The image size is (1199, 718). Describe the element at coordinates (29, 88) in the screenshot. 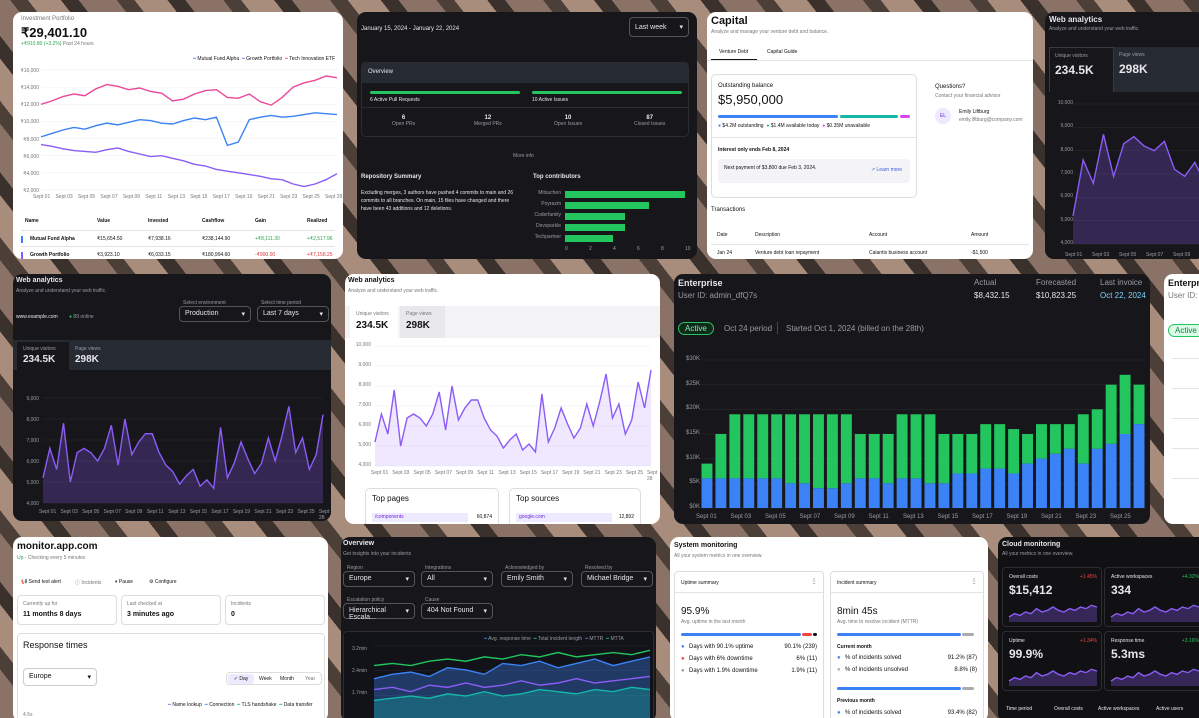

I see `y-tick-label: ₹14,000` at that location.